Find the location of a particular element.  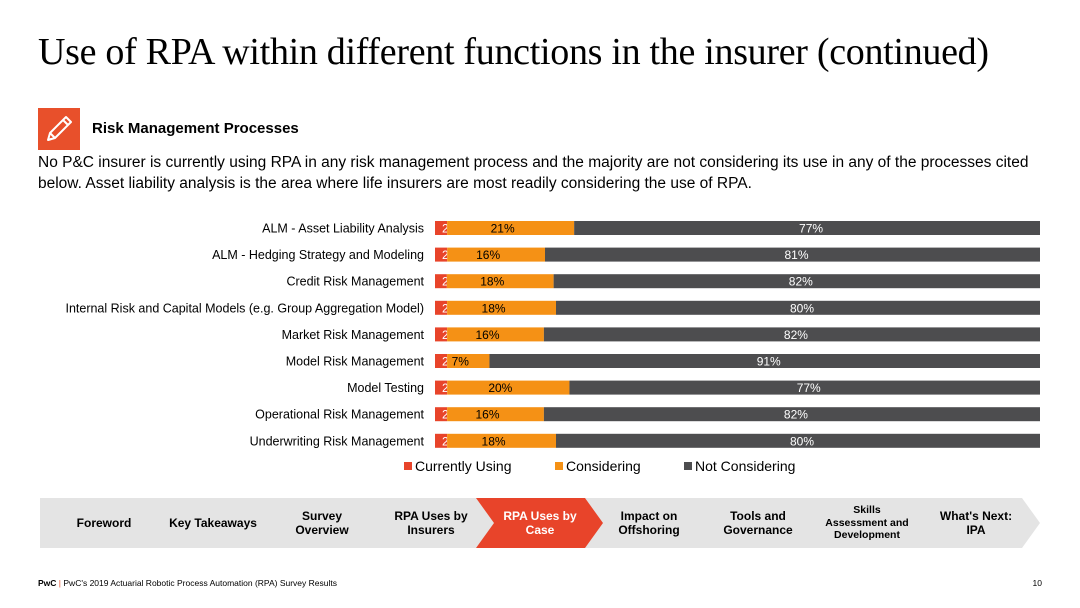

nav-step-foreword: Foreword is located at coordinates (104, 523).